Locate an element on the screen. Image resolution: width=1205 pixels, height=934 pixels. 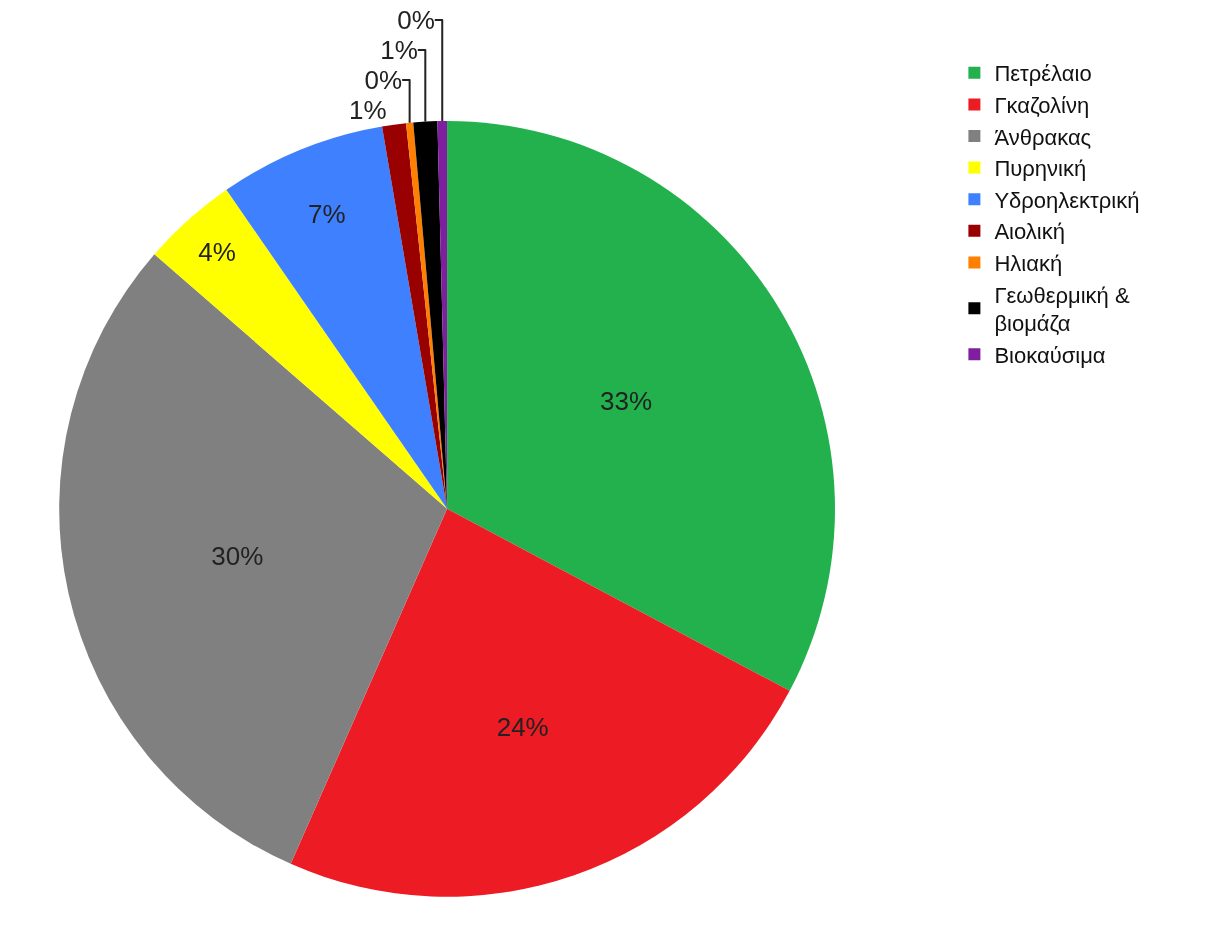
legend-label: Υδροηλεκτρική is located at coordinates (1067, 200).